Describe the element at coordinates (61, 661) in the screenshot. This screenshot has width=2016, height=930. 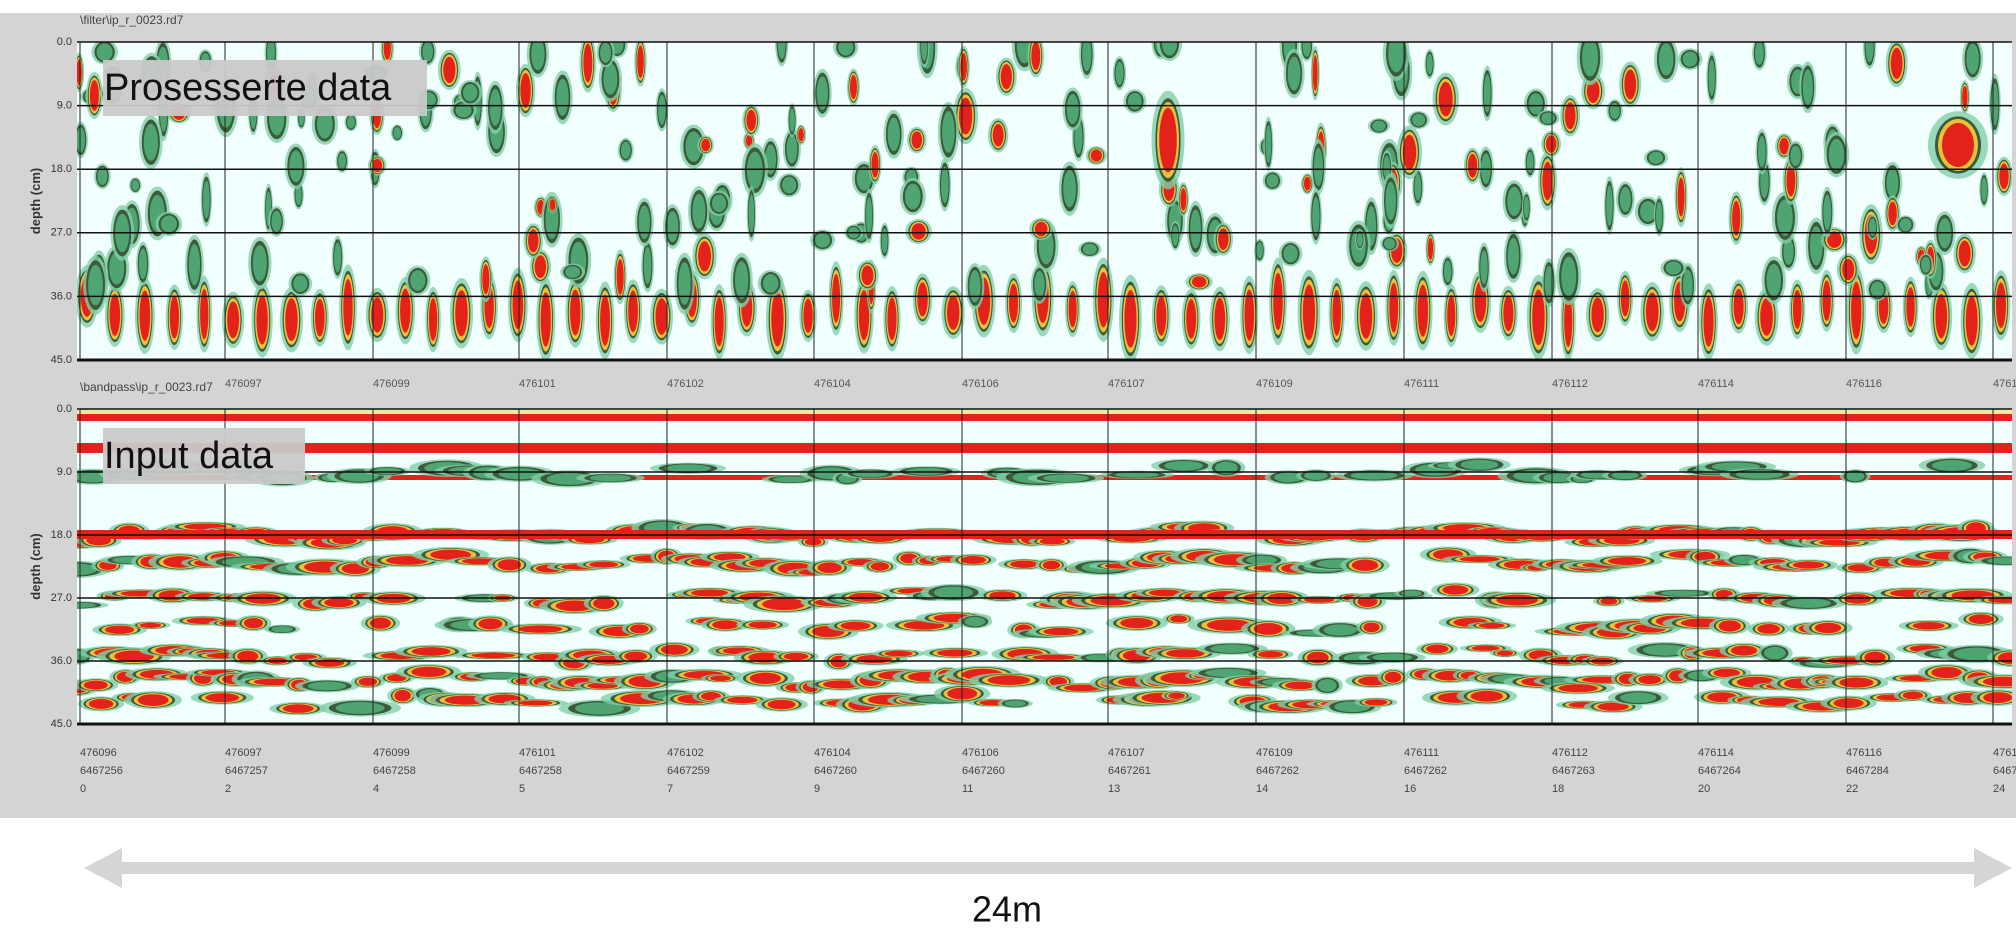
I see `depth-tick-label: 36.0` at that location.